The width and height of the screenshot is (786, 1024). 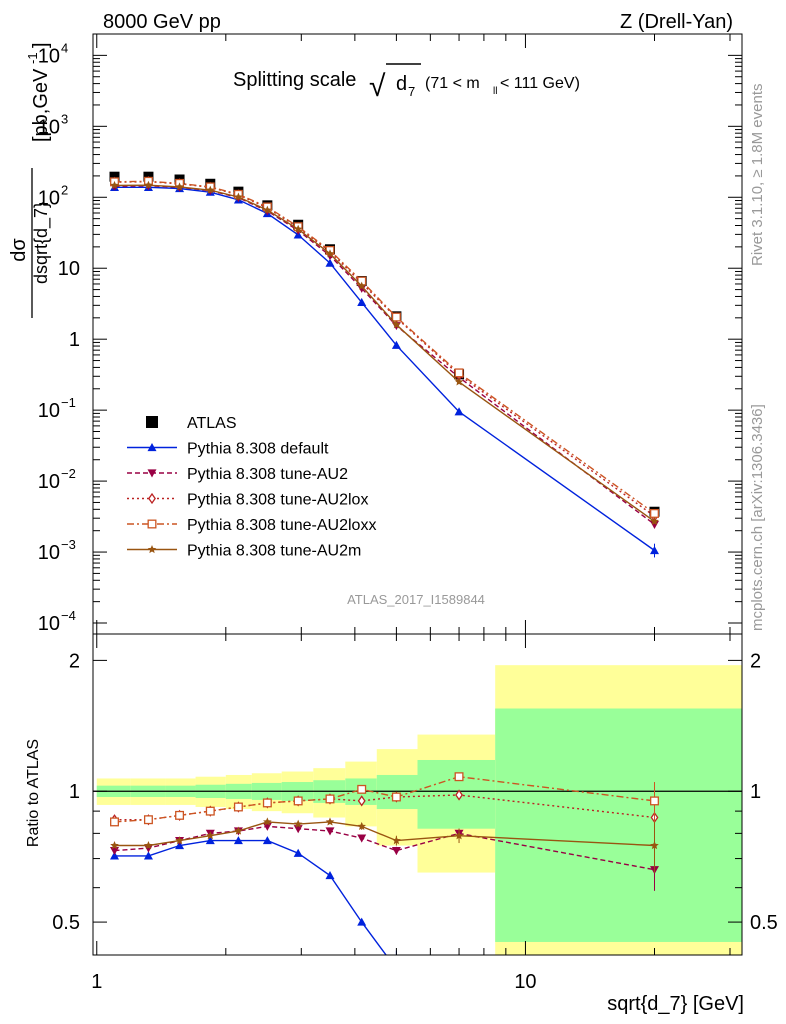 What do you see at coordinates (33, 793) in the screenshot?
I see `y-axis-label-ratio: Ratio to ATLAS` at bounding box center [33, 793].